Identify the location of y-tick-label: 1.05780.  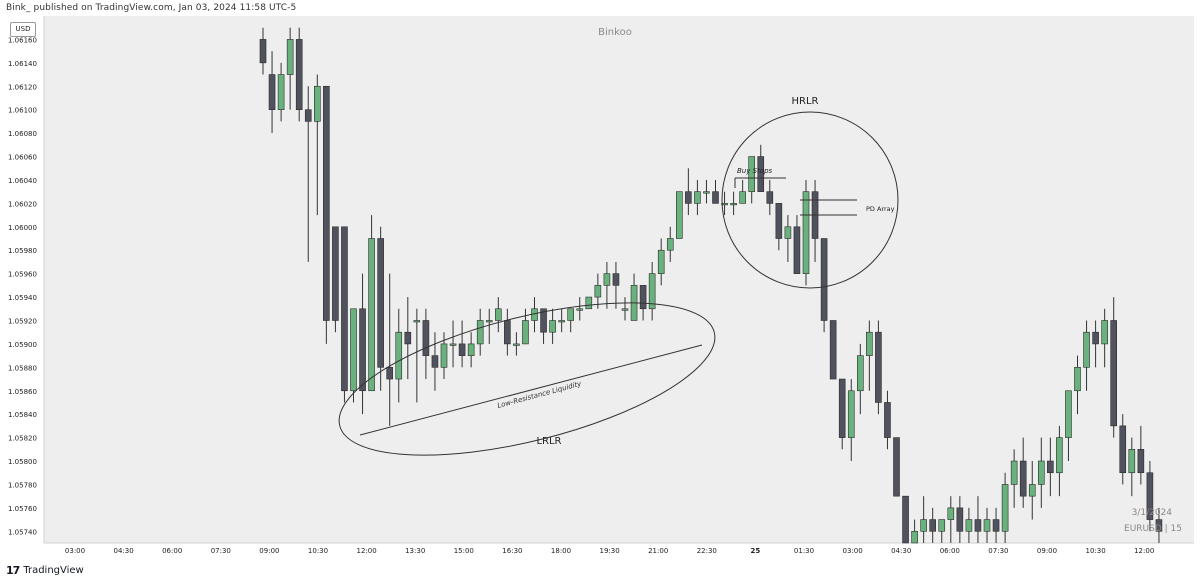
(22, 485).